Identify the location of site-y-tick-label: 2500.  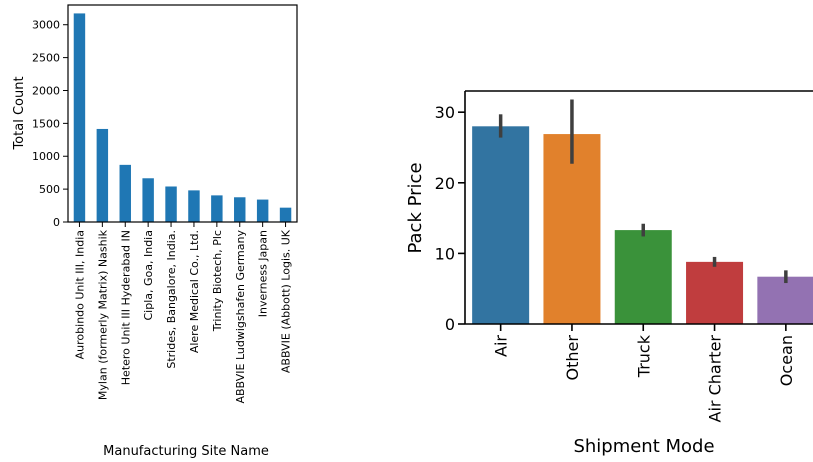
(46, 58).